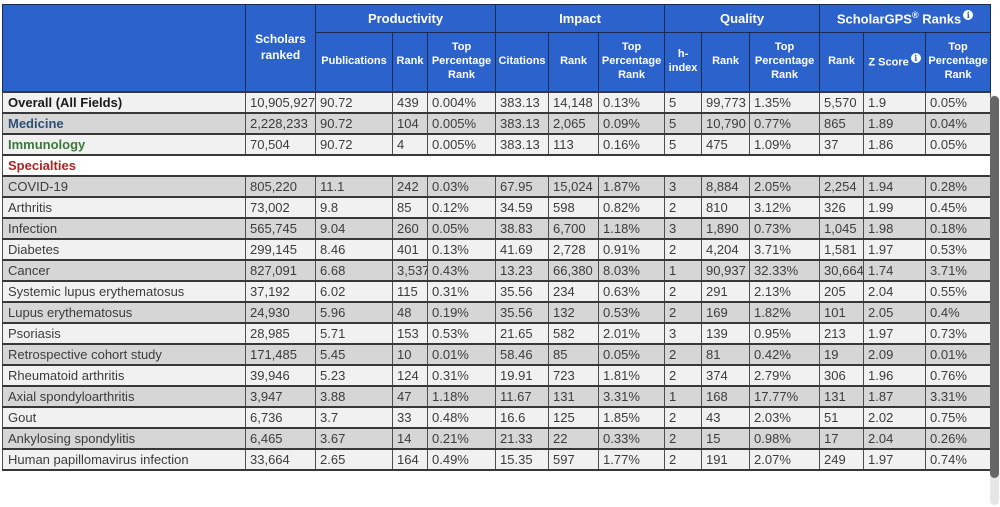 The width and height of the screenshot is (1000, 507). Describe the element at coordinates (895, 311) in the screenshot. I see `value-cell: 2.05` at that location.